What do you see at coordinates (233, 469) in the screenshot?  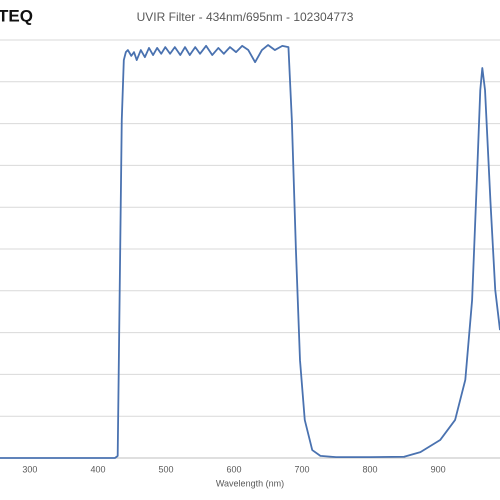 I see `x-tick-label: 600` at bounding box center [233, 469].